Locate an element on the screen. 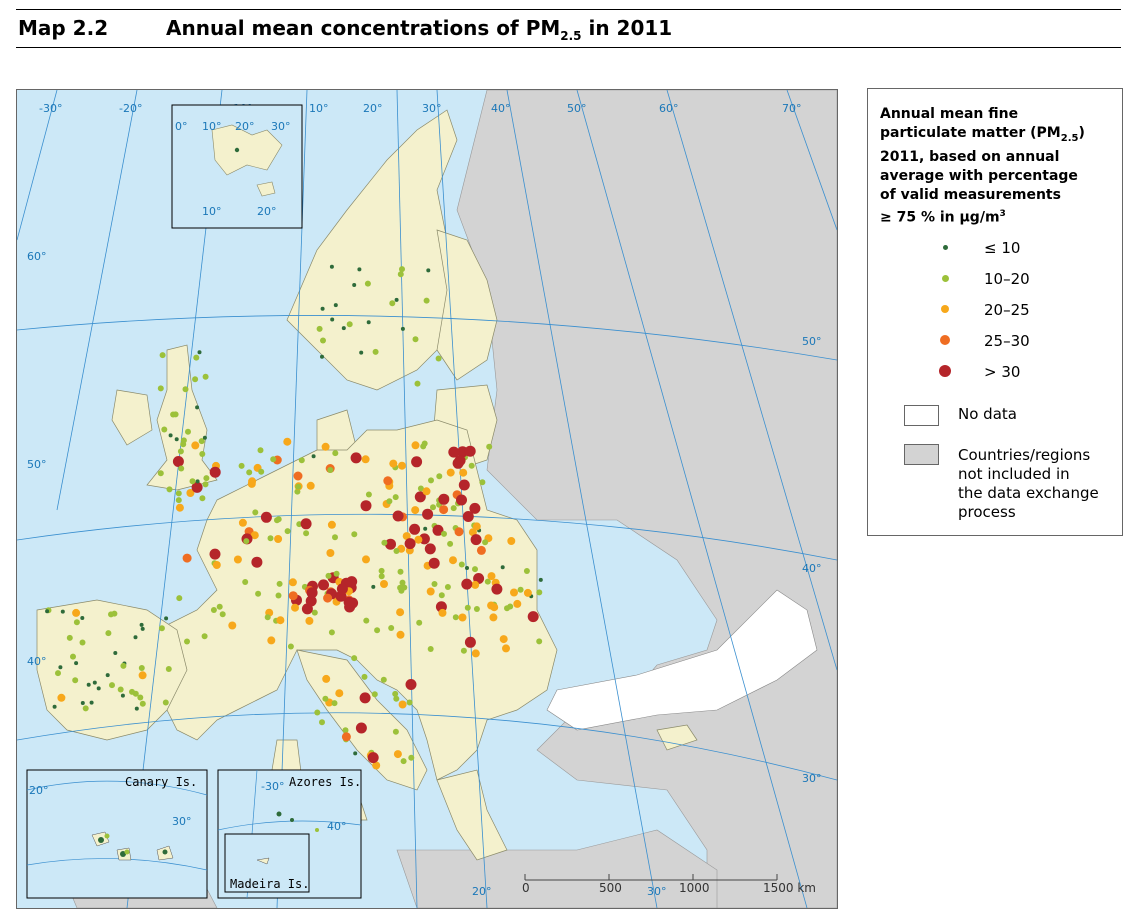 This screenshot has height=918, width=1144. lon-label: -20° is located at coordinates (130, 108).